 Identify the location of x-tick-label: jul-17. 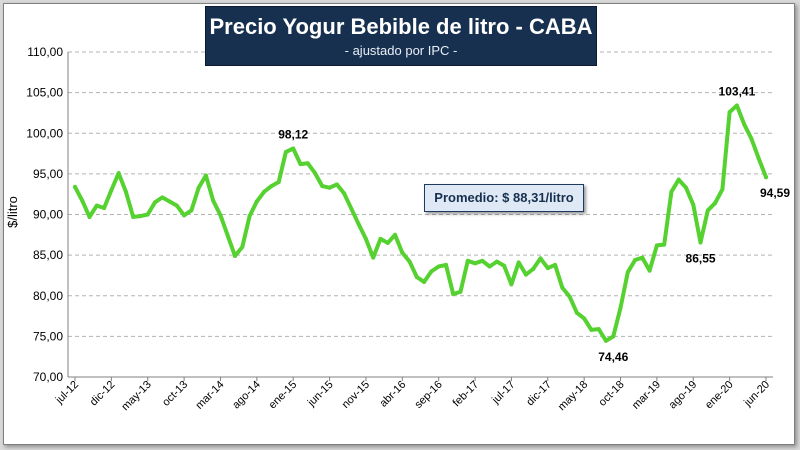
(503, 393).